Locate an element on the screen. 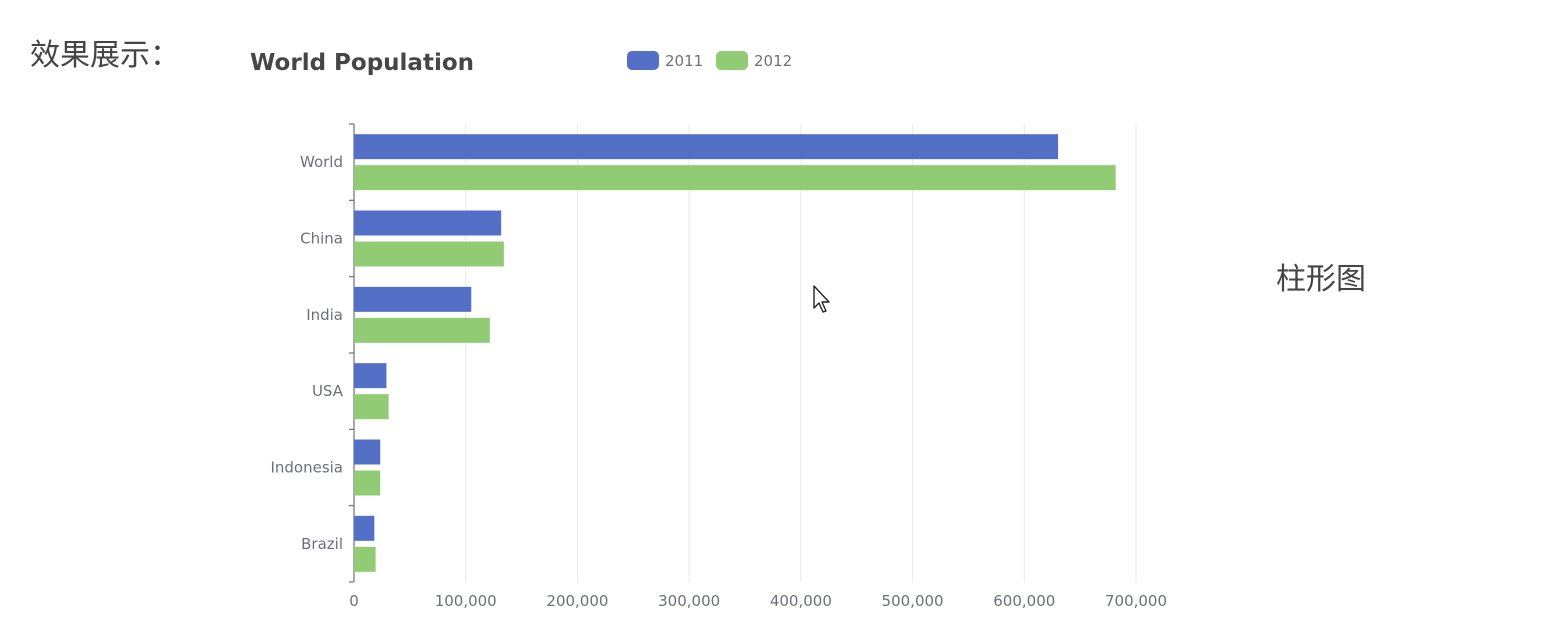 This screenshot has width=1542, height=627. bar-usa-2011 is located at coordinates (370, 376).